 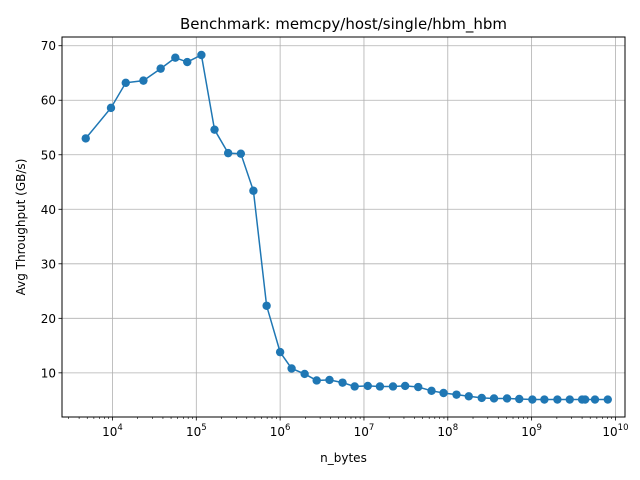 I want to click on x-tick-label: 10⁶, so click(x=280, y=431).